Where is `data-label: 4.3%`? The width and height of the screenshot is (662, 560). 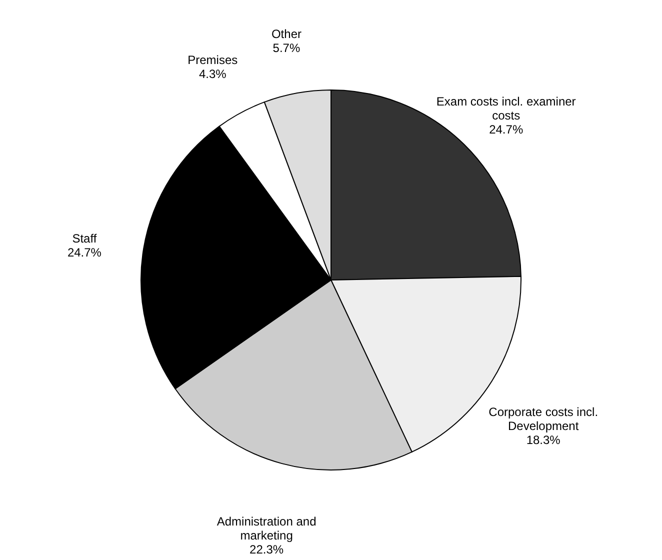 data-label: 4.3% is located at coordinates (212, 73).